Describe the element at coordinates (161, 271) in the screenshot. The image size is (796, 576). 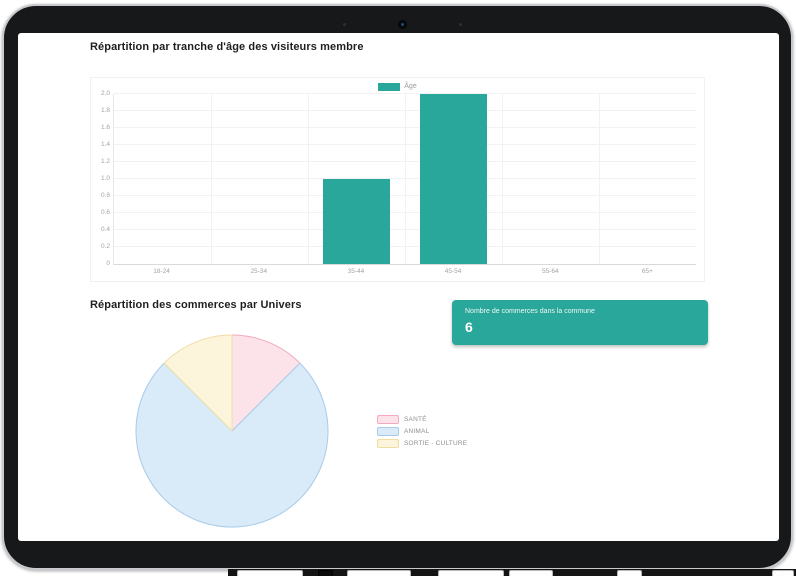
I see `x-axis-label: 18-24` at that location.